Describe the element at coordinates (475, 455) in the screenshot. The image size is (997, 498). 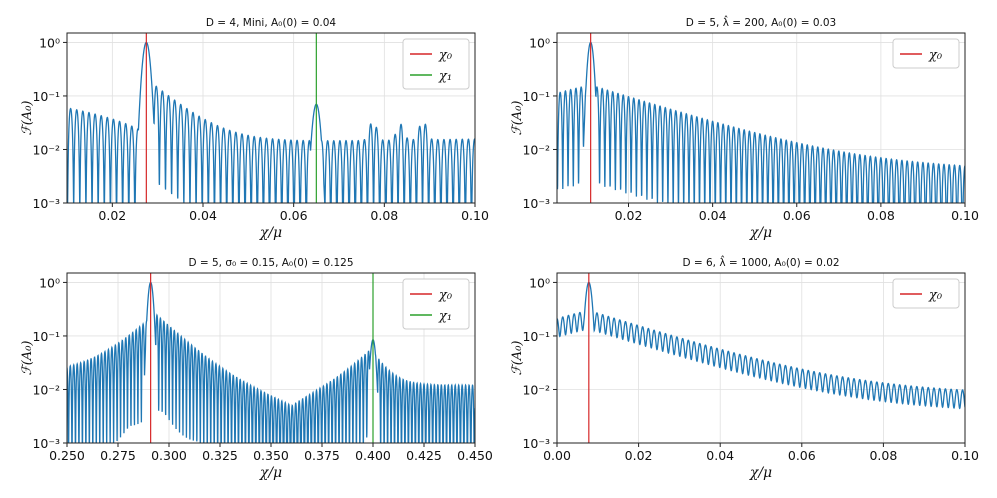
I see `x-tick-label: 0.450` at that location.